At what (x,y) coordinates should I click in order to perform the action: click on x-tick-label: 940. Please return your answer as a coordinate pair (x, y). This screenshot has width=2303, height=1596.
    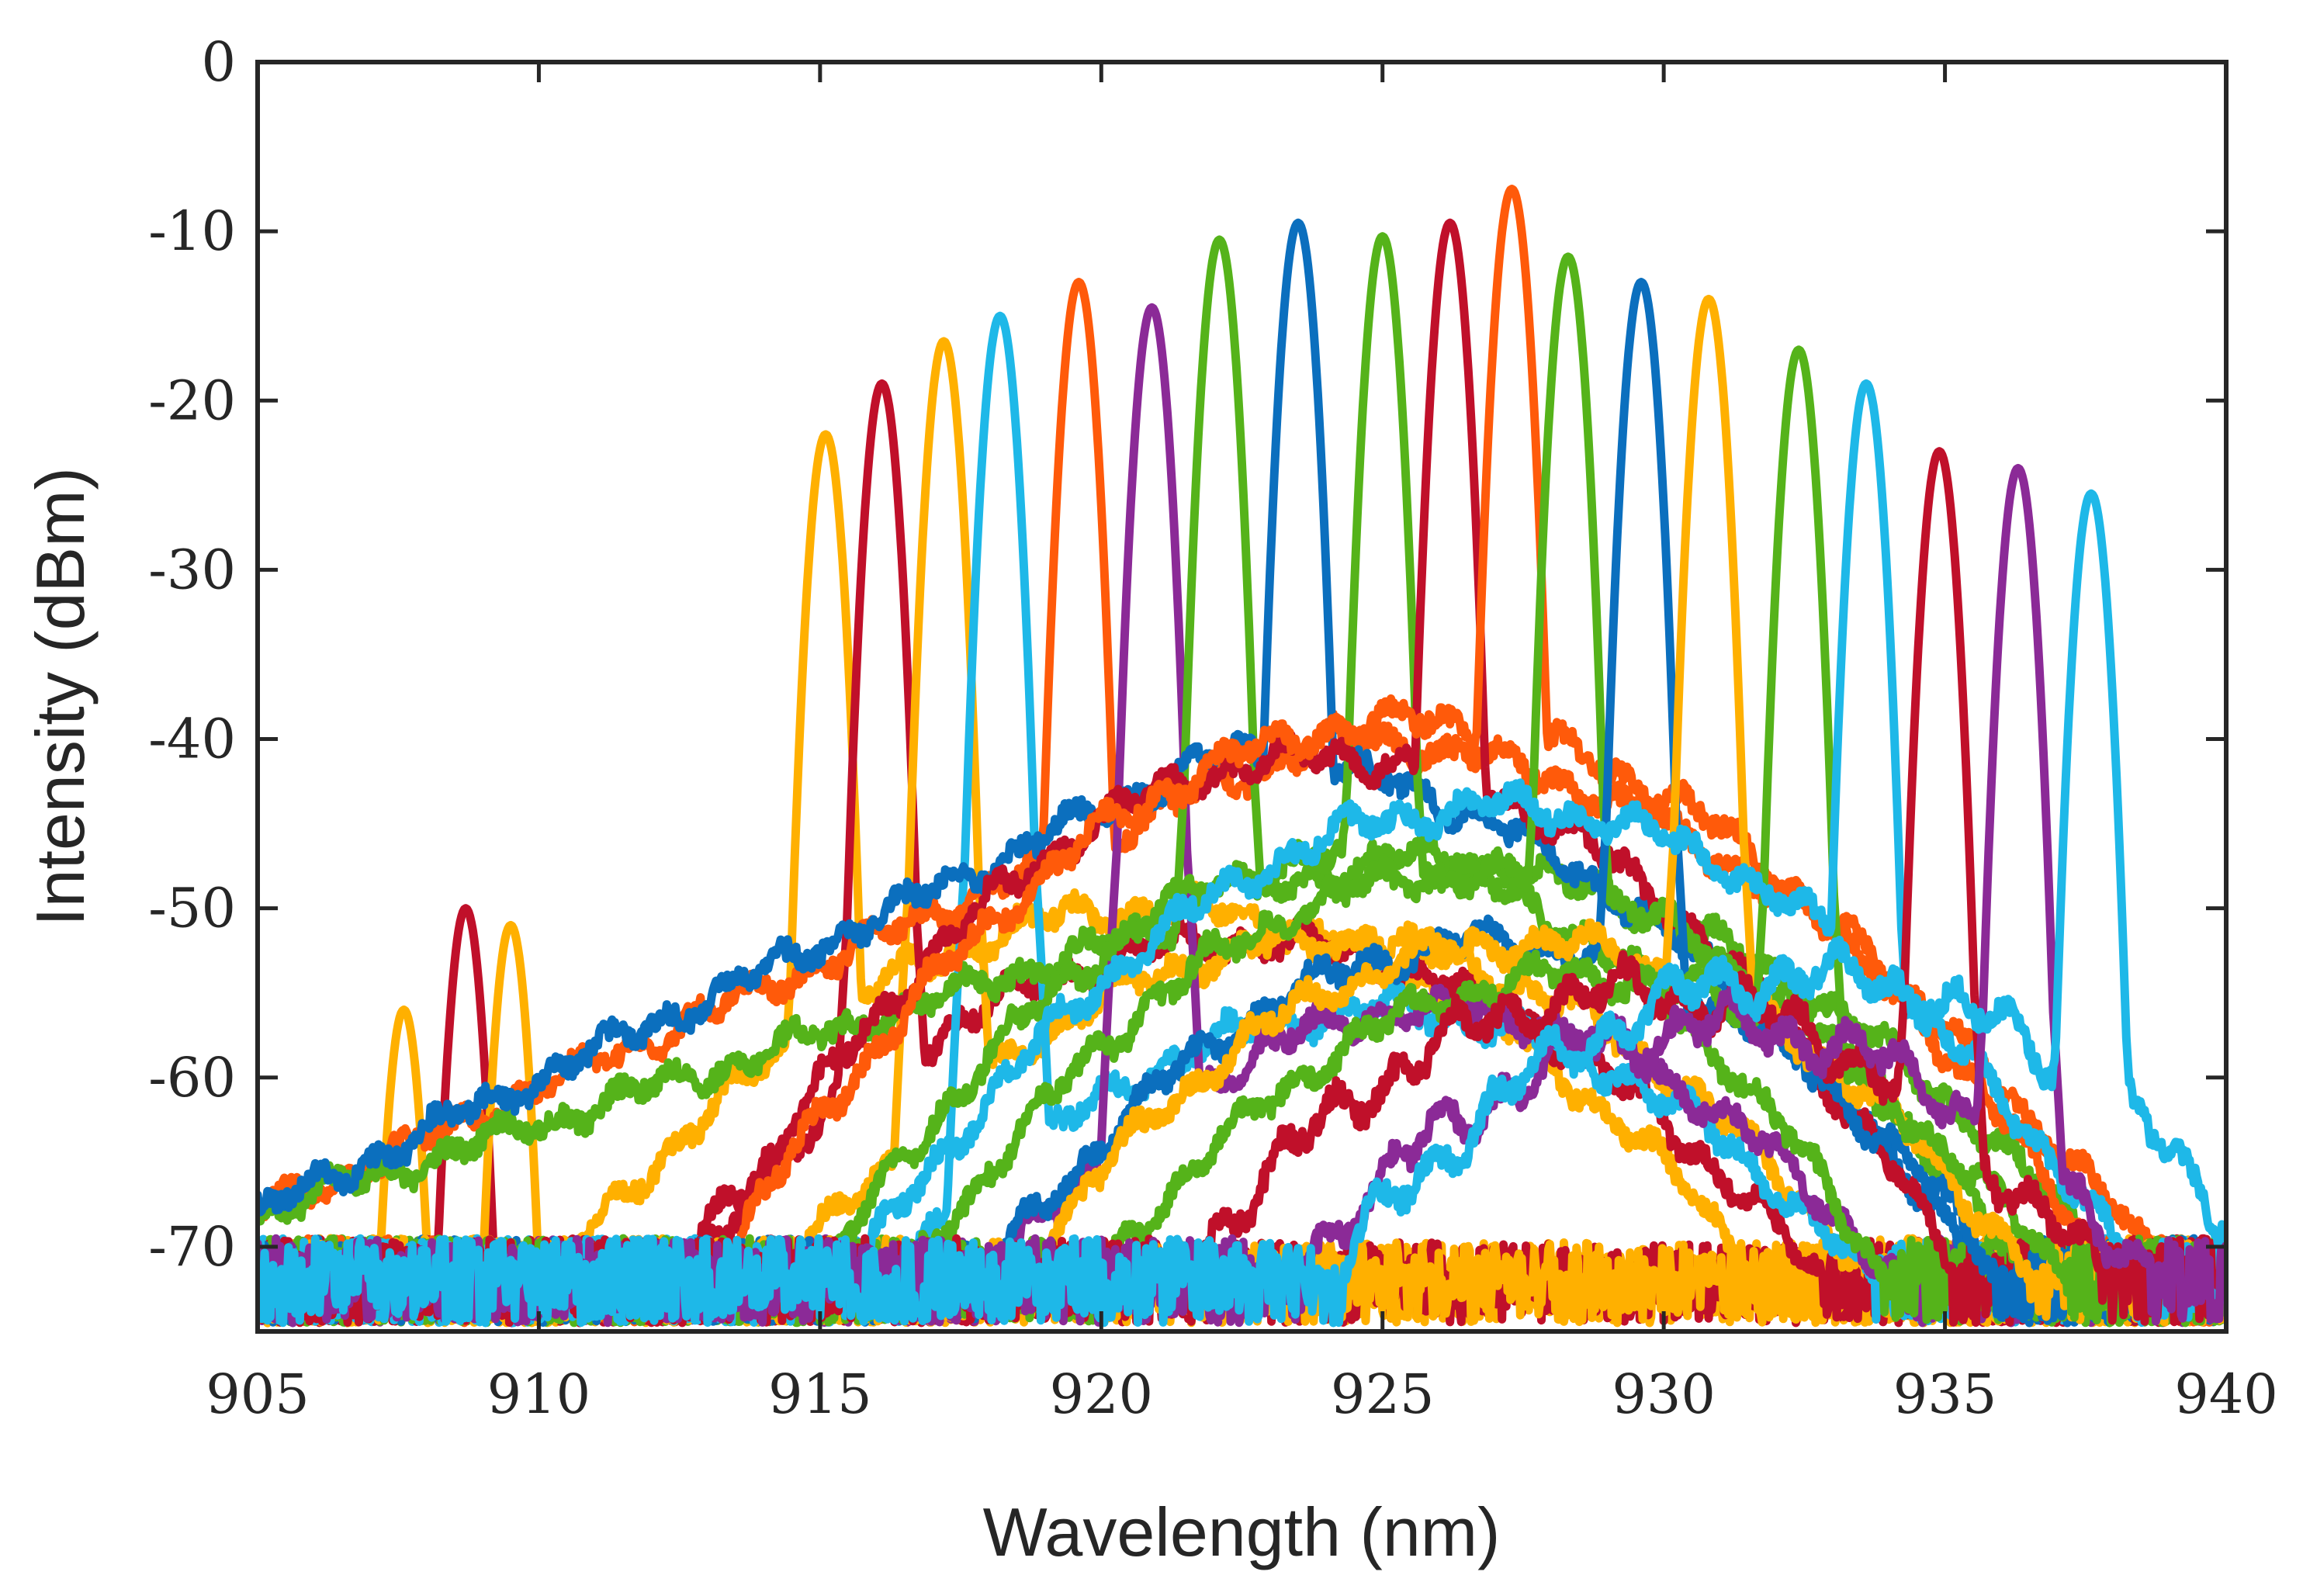
    Looking at the image, I should click on (2226, 1394).